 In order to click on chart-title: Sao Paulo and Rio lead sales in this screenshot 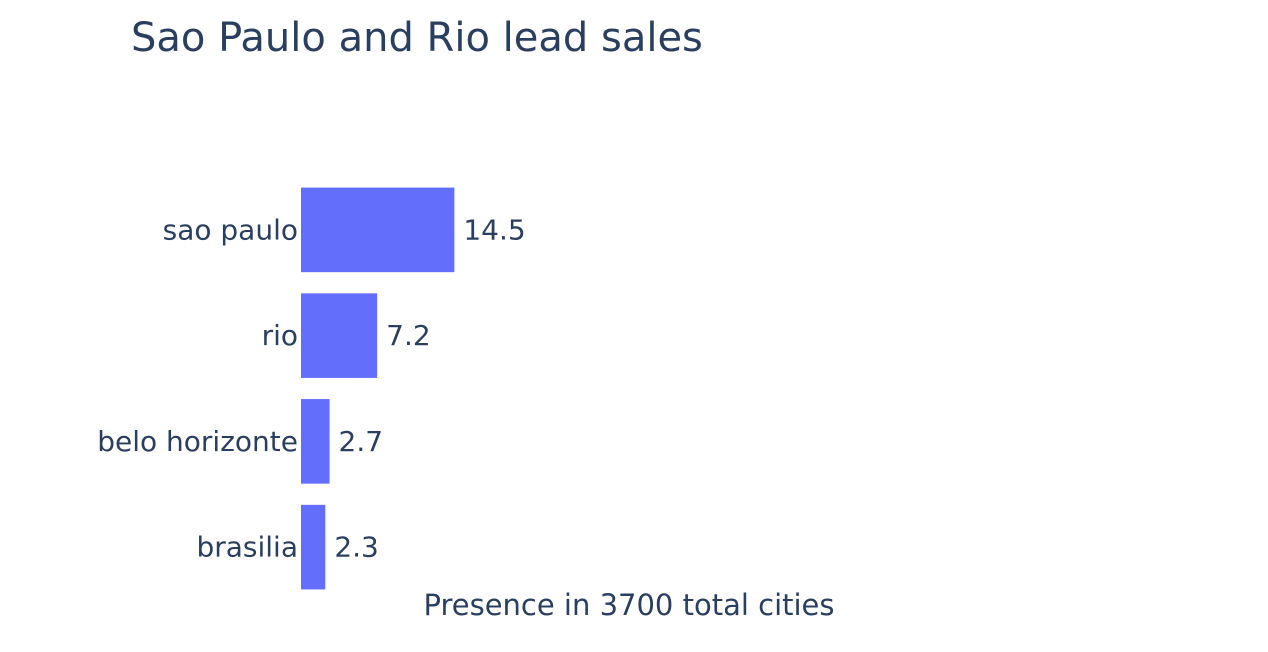, I will do `click(417, 38)`.